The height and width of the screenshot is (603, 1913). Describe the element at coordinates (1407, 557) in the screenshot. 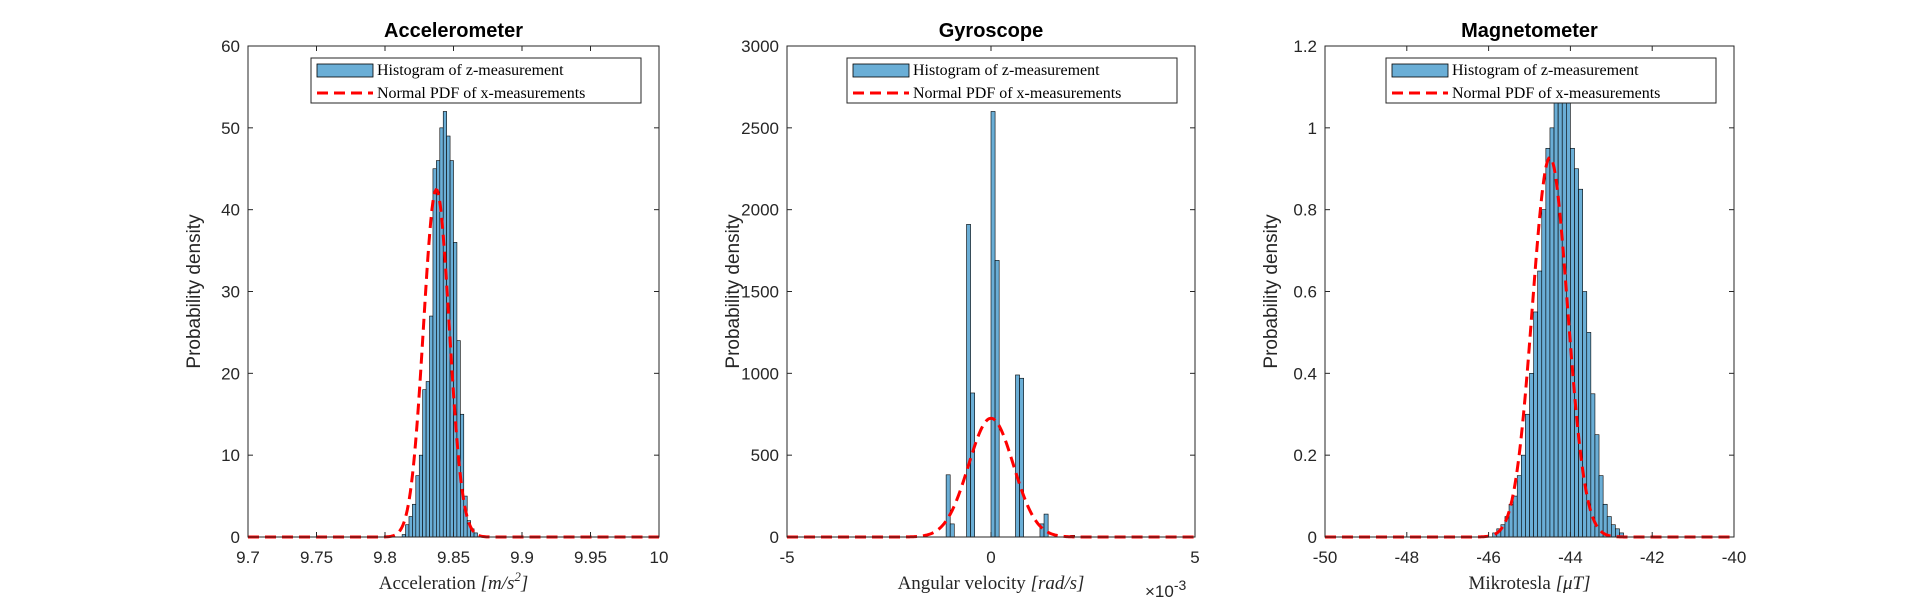

I see `x-tick-label: -48` at that location.